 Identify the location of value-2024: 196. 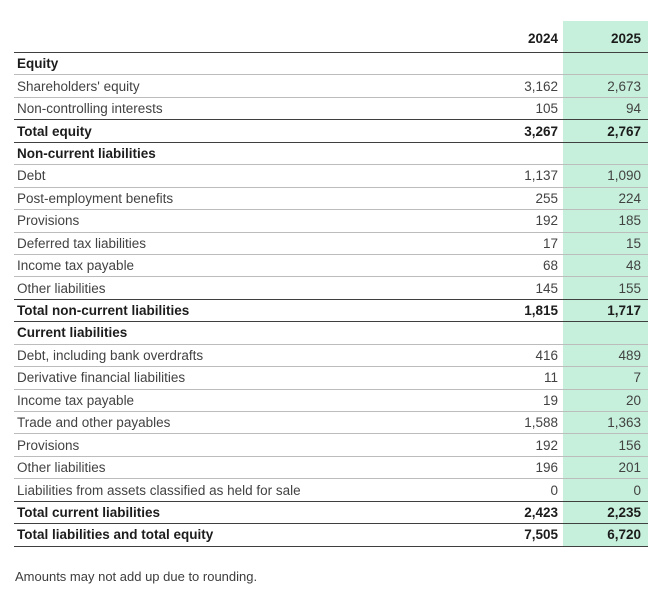
(546, 468).